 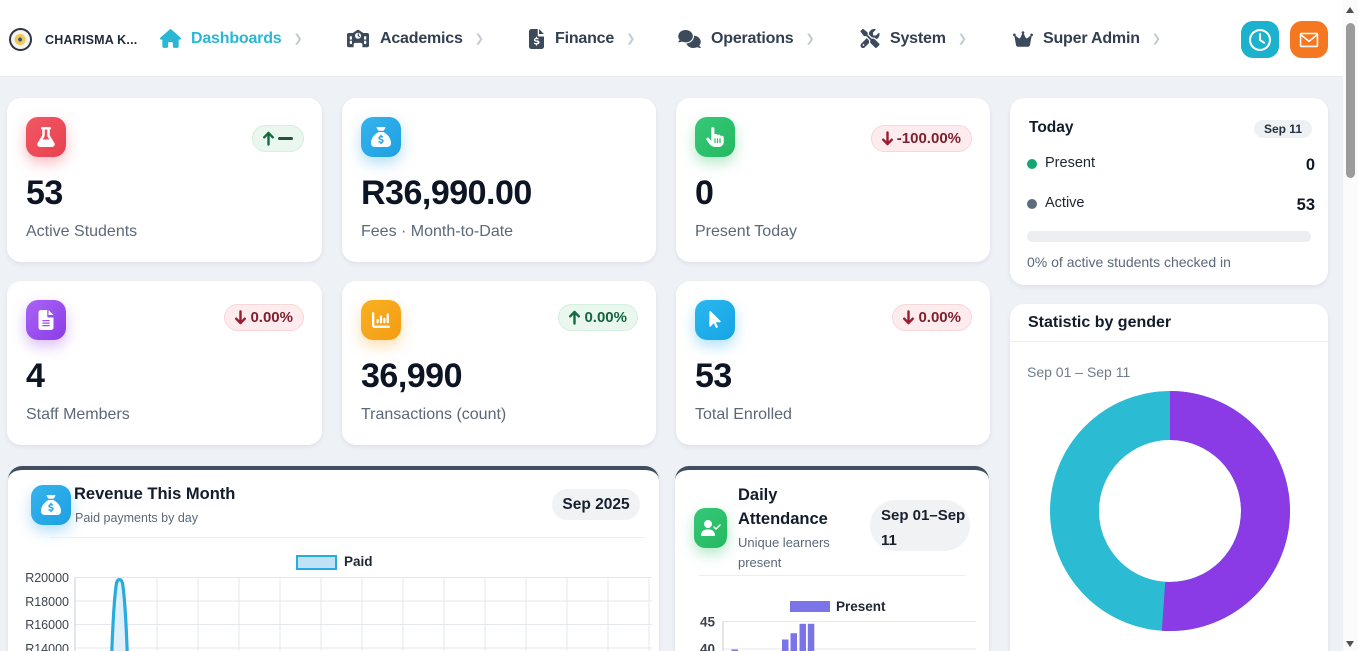 I want to click on svg-text: R14000, so click(x=47, y=646).